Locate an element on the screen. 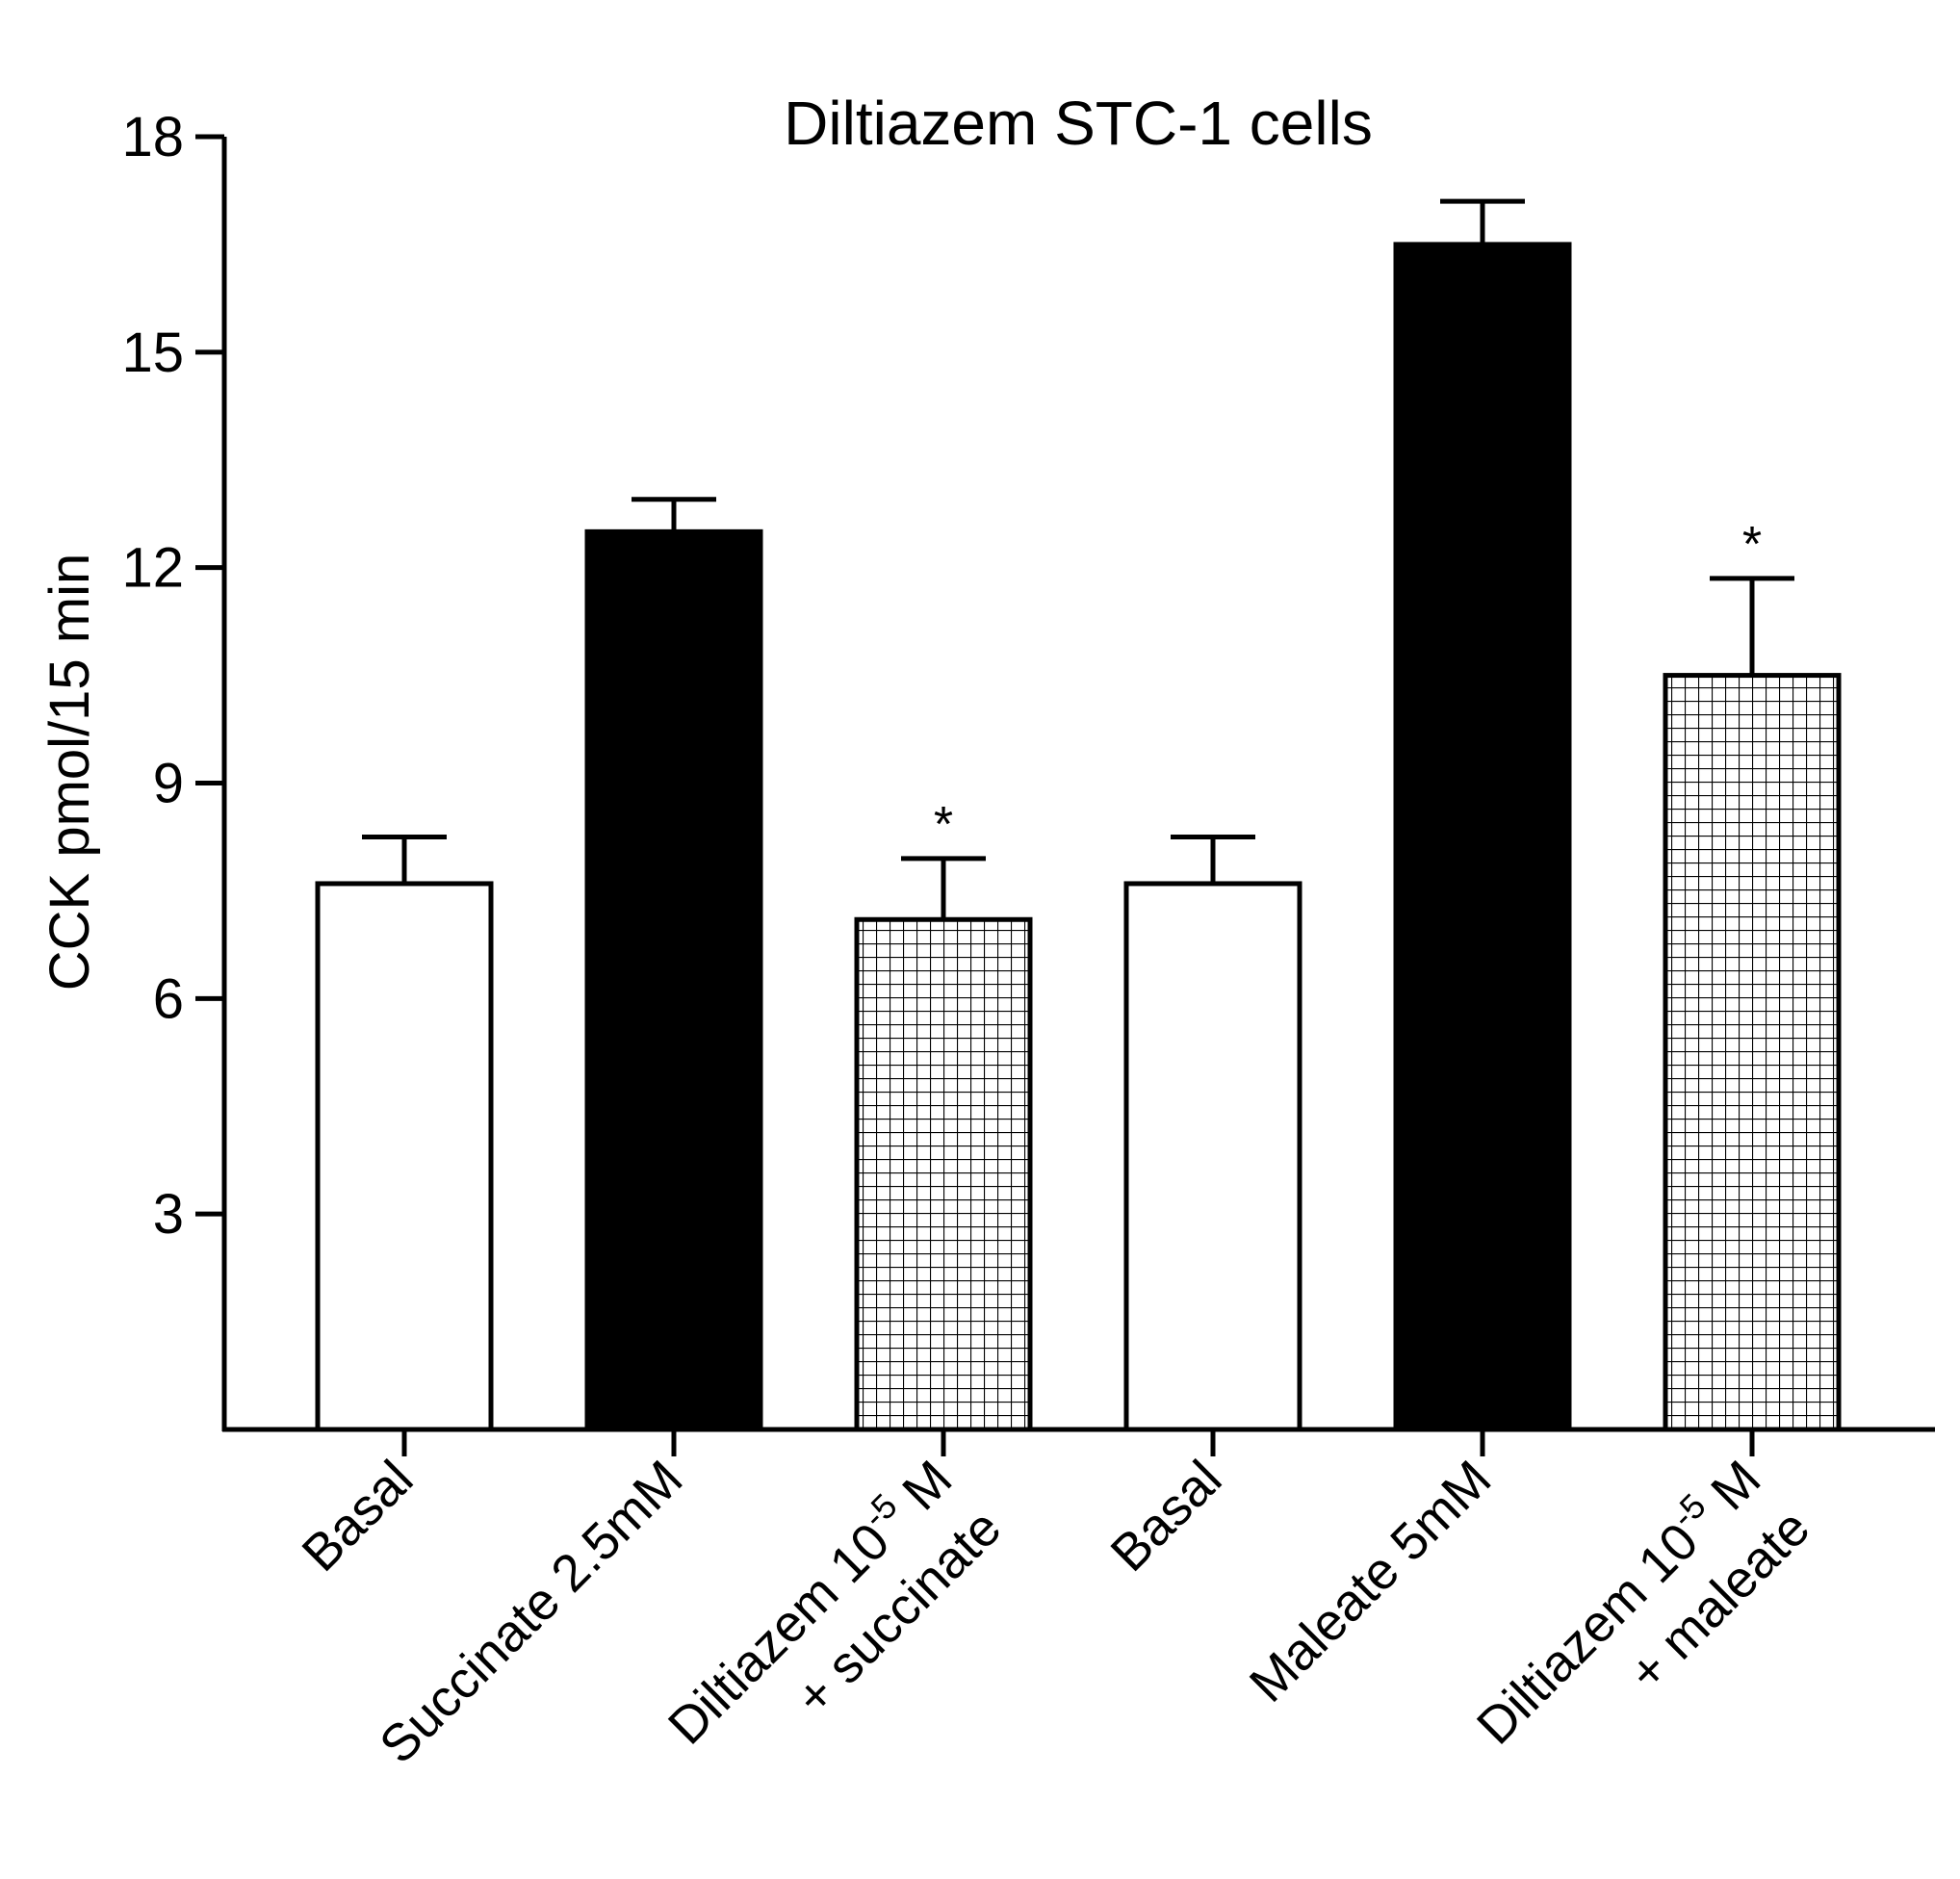 The width and height of the screenshot is (1960, 1879). x-tick-label-text-1: Basal is located at coordinates (358, 1516).